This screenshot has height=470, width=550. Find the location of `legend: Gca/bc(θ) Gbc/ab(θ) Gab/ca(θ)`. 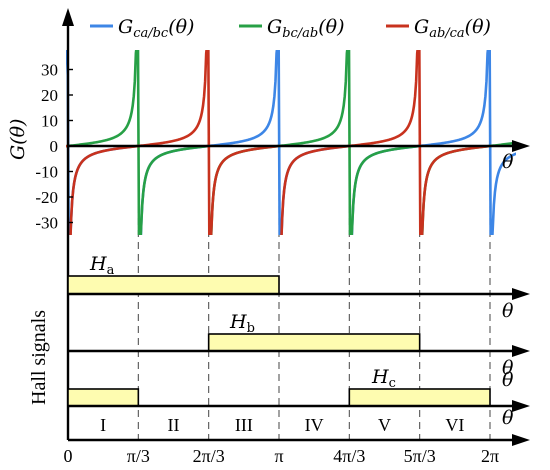

legend: Gca/bc(θ) Gbc/ab(θ) Gab/ca(θ) is located at coordinates (290, 28).